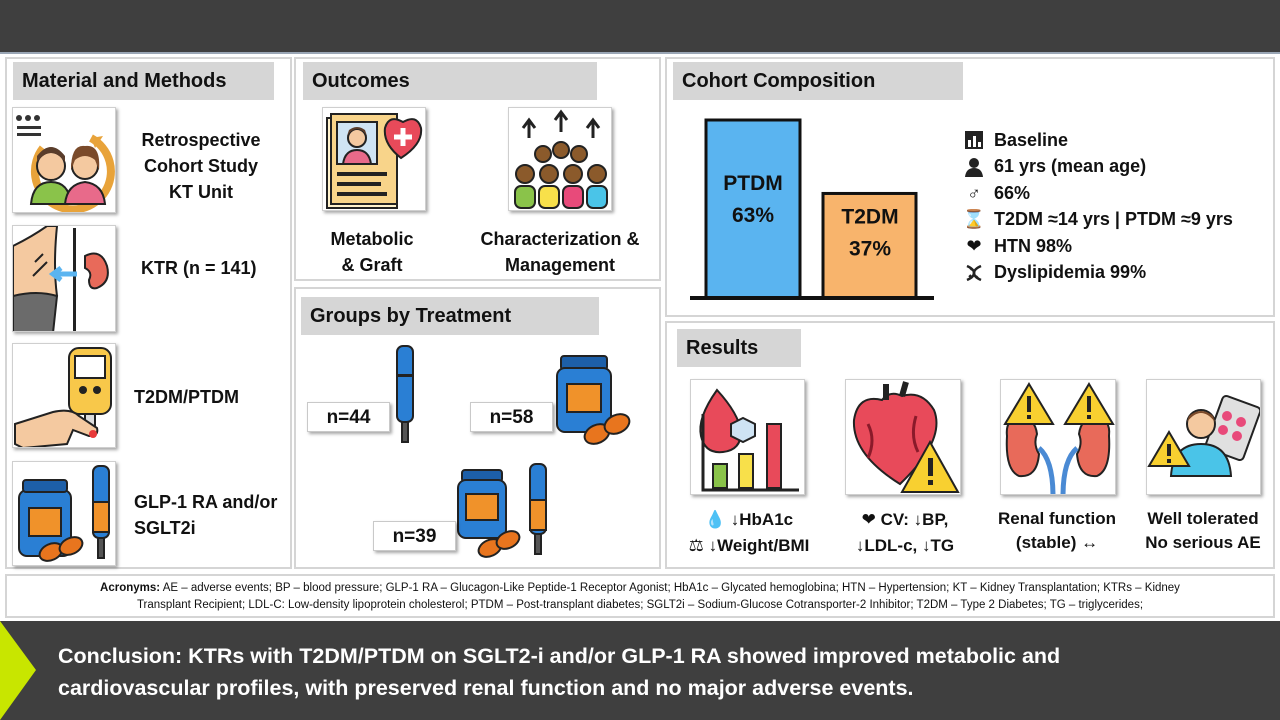 Image resolution: width=1280 pixels, height=720 pixels. I want to click on bar-t2dm-value: 37%, so click(870, 248).